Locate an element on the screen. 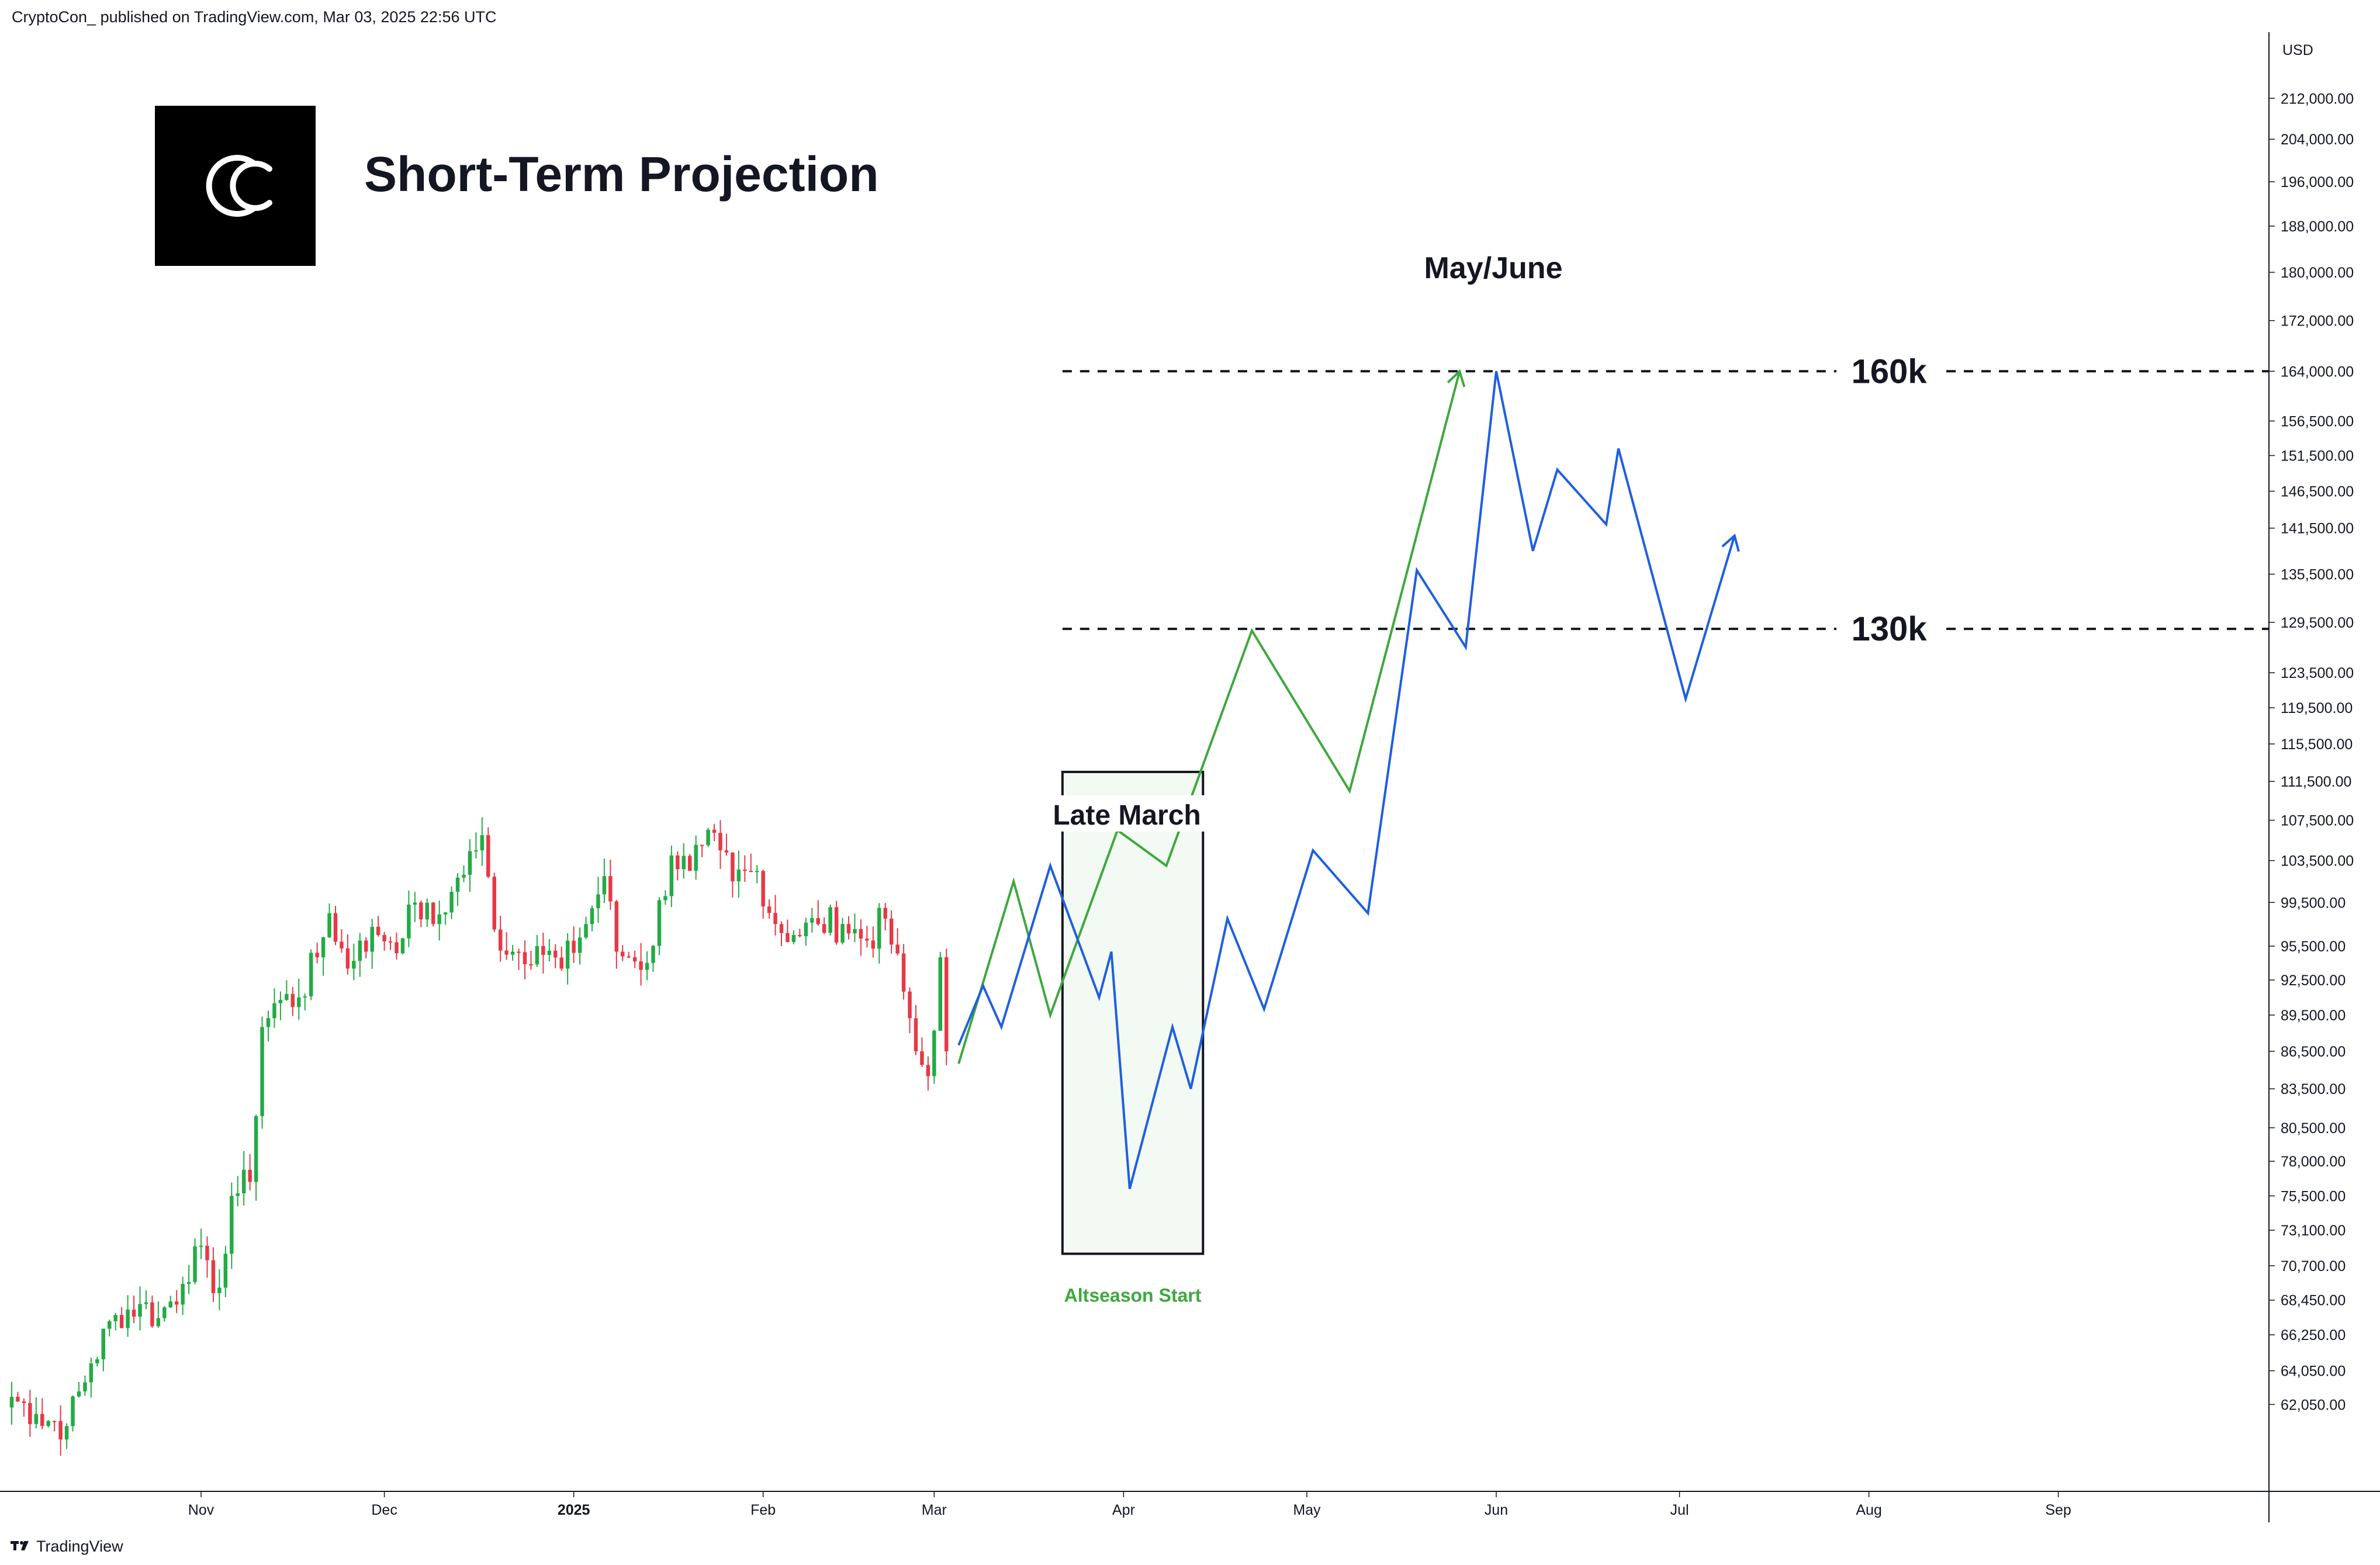 This screenshot has width=2380, height=1565. y-tick-label: 64,050.00 is located at coordinates (2313, 1371).